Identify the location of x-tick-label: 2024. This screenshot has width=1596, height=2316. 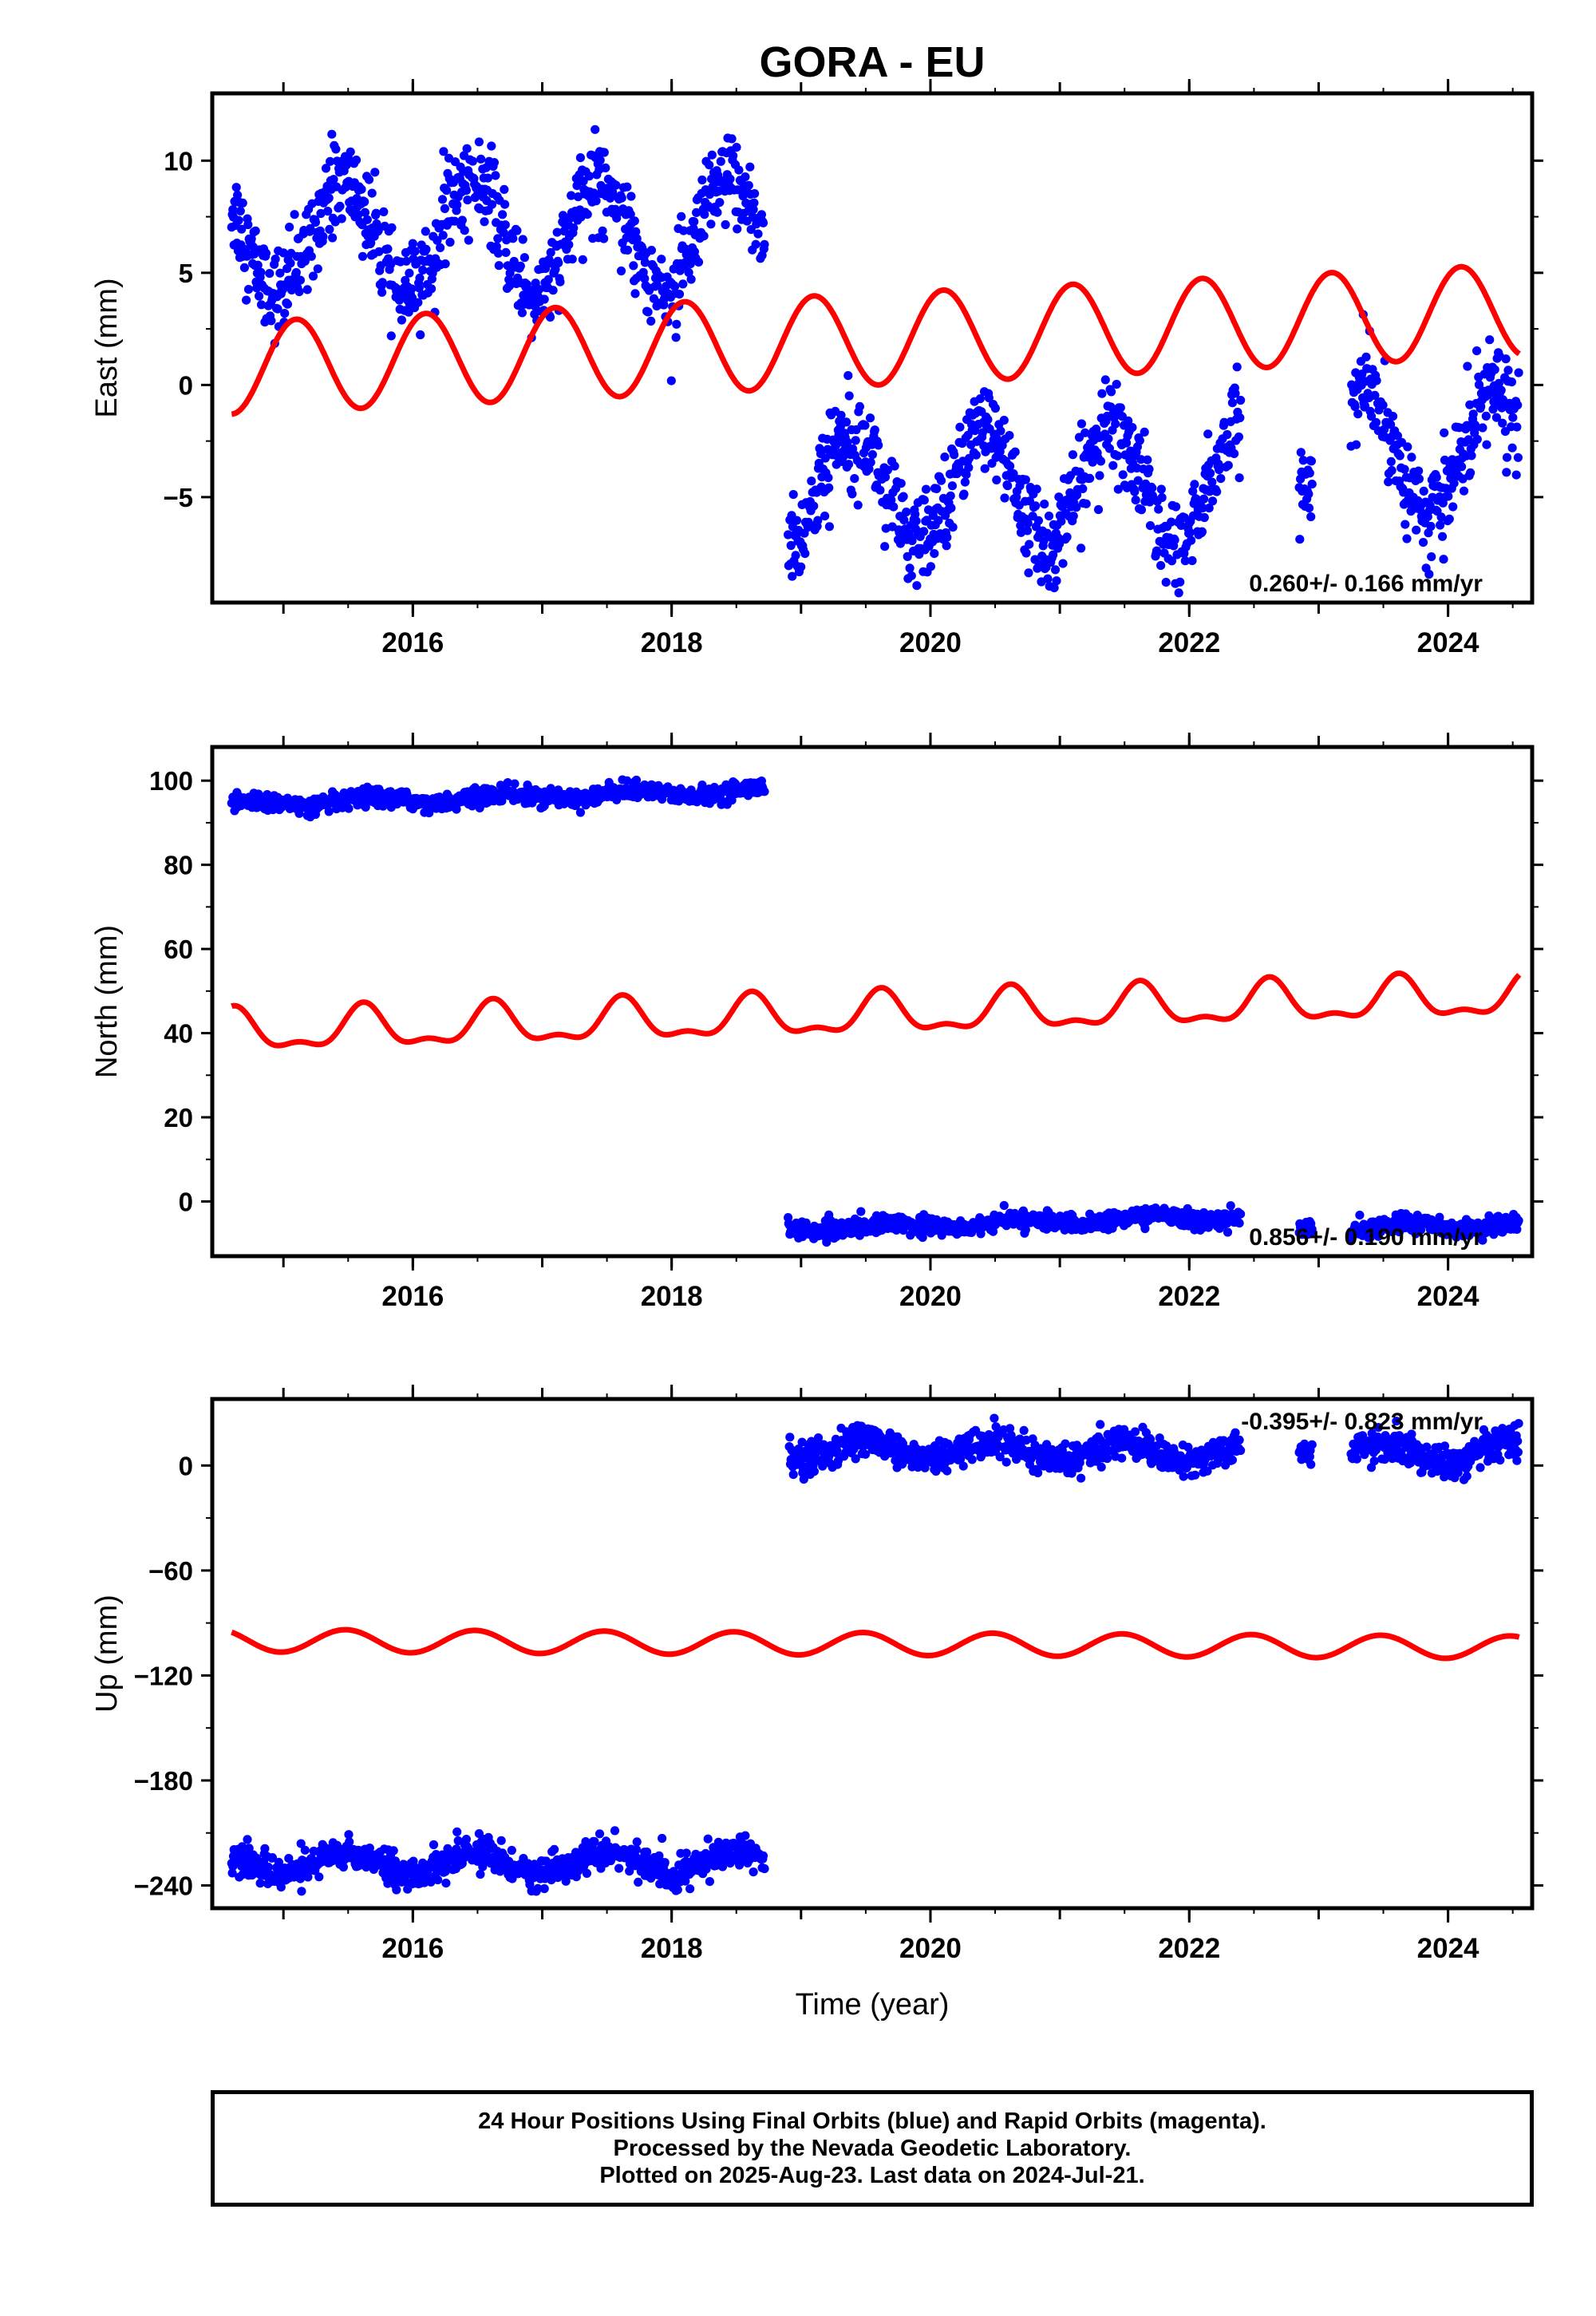
(1448, 642).